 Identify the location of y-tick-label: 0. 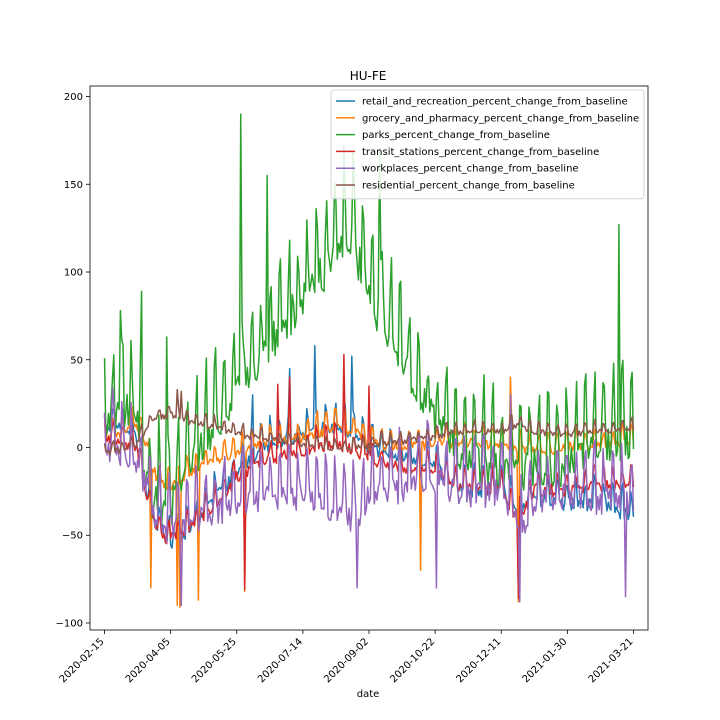
(80, 448).